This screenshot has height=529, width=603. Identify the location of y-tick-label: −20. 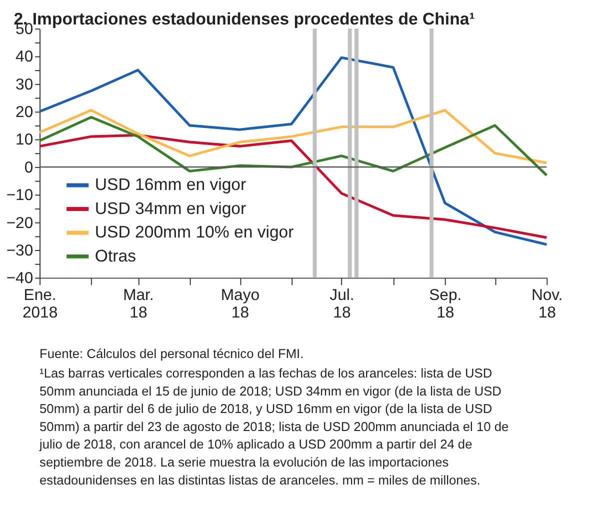
(20, 223).